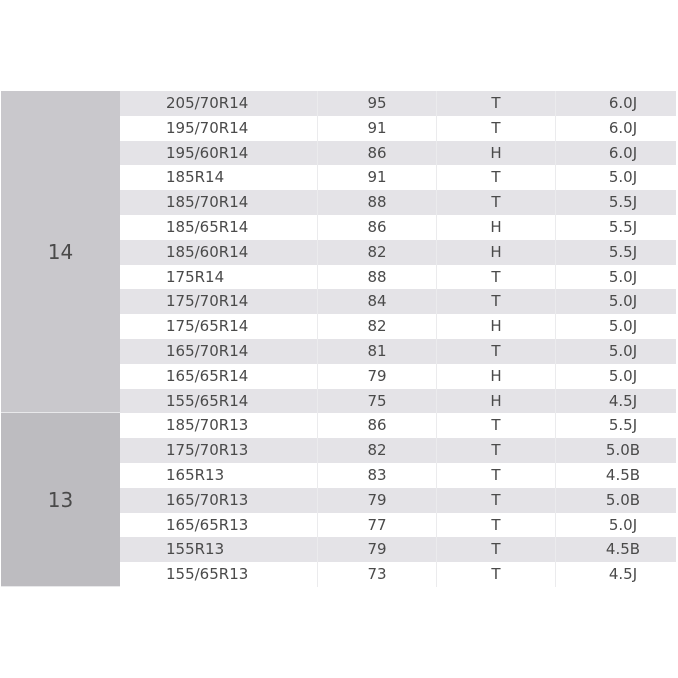  I want to click on load-index-cell: 77, so click(377, 525).